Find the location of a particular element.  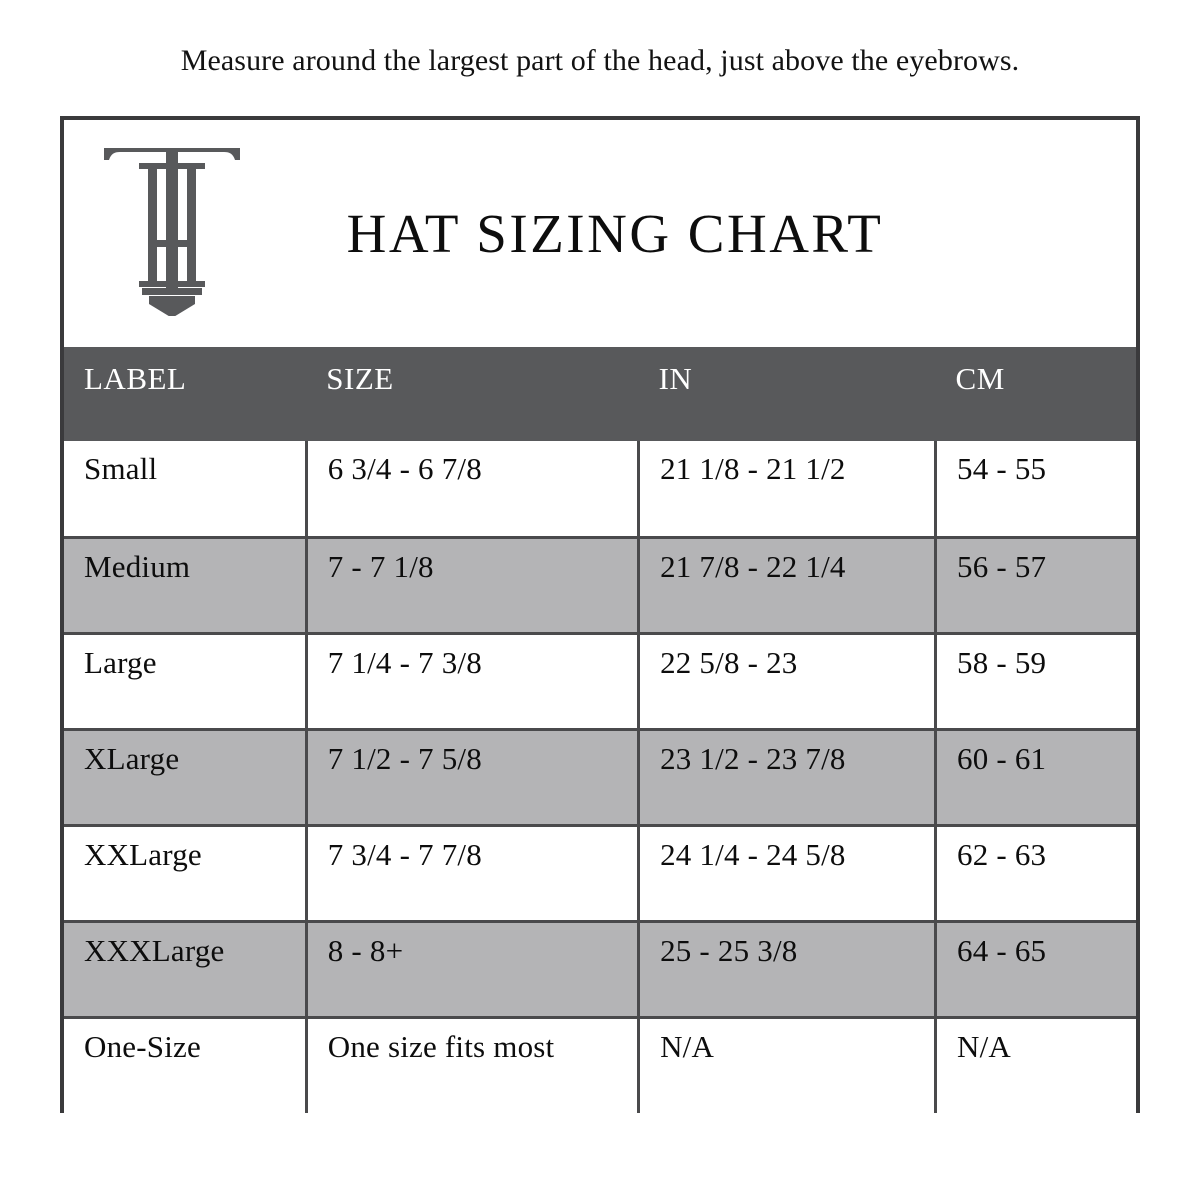

cell-cm: 58 - 59 is located at coordinates (1035, 682).